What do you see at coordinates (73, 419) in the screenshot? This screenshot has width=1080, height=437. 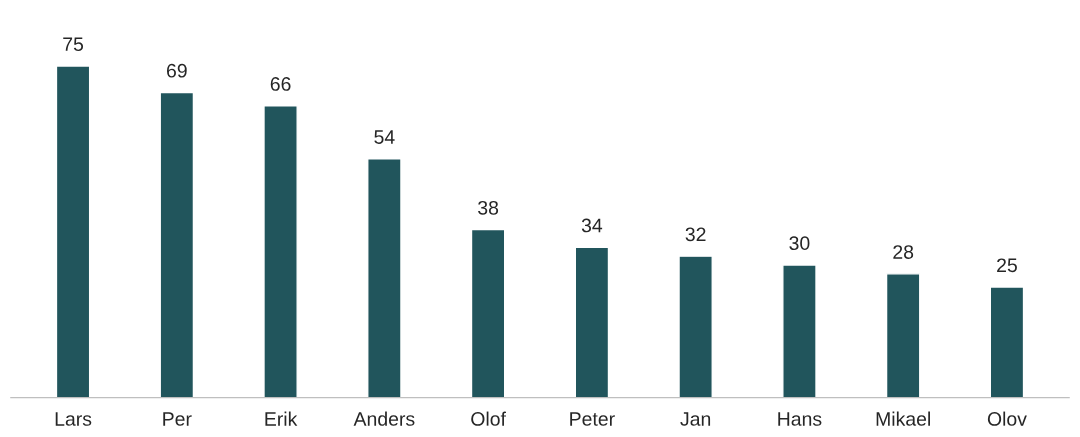 I see `x-tick-label: Lars` at bounding box center [73, 419].